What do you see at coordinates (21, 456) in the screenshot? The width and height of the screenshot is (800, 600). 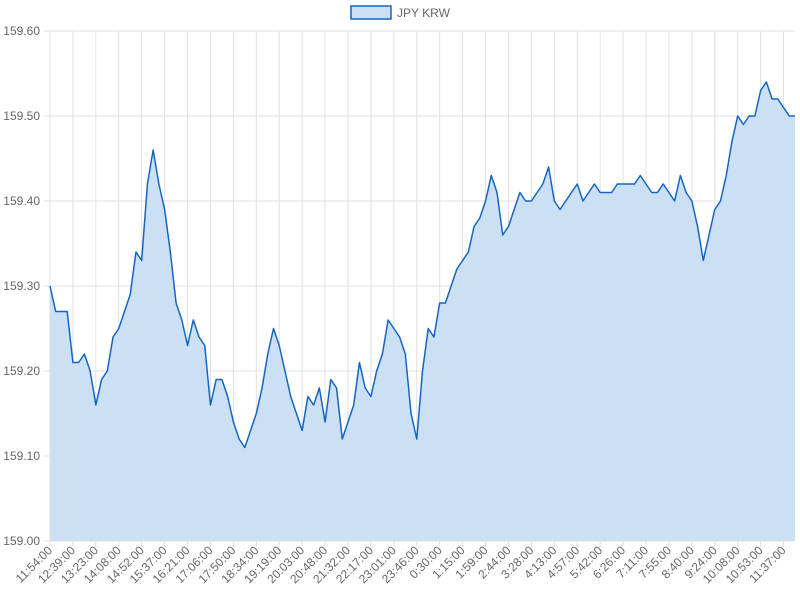 I see `y-tick-label: 159.10` at bounding box center [21, 456].